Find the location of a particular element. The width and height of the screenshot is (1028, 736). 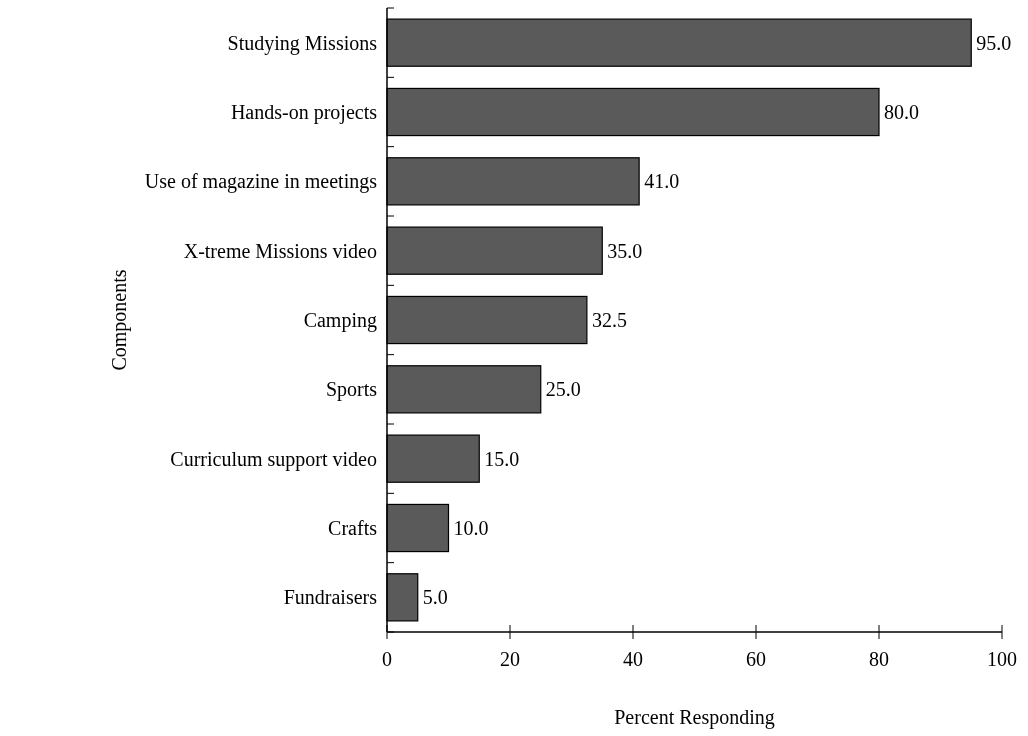

y-tick-label: X-treme Missions video is located at coordinates (280, 250).